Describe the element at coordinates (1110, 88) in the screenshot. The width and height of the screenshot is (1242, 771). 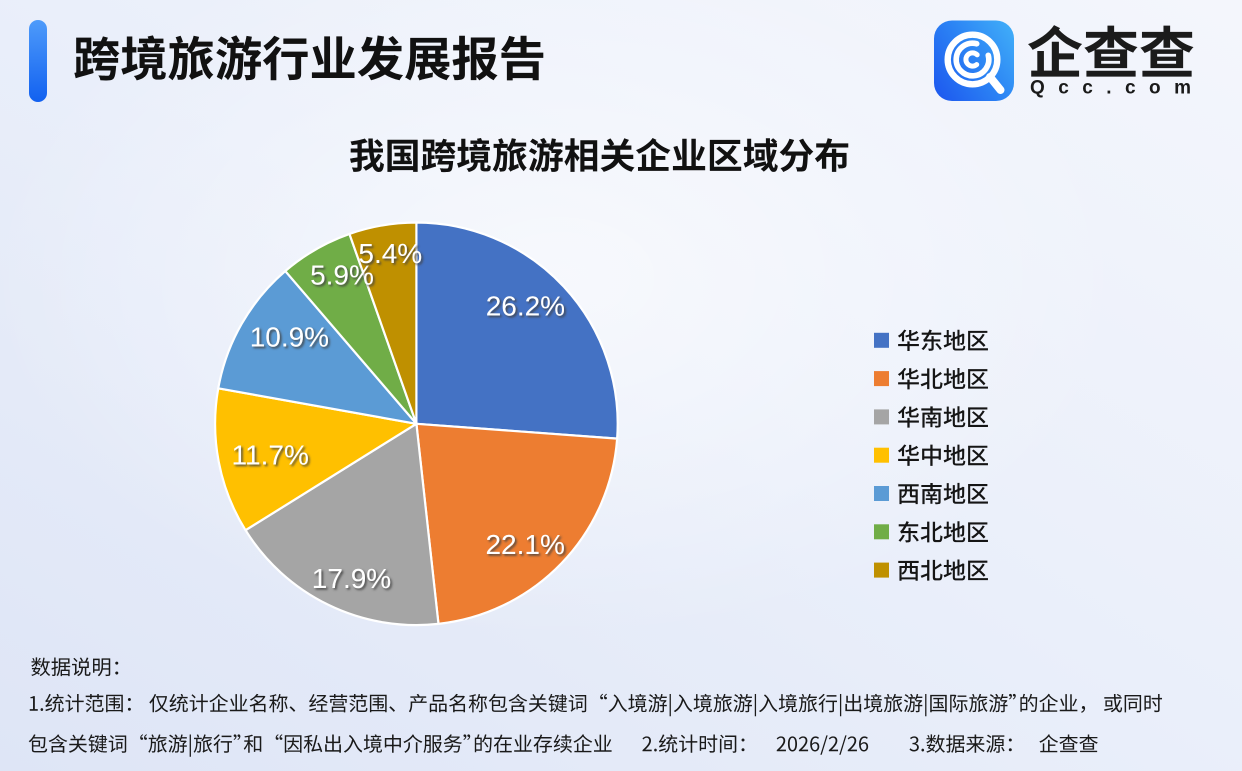
I see `svg-text: Qcc.com` at that location.